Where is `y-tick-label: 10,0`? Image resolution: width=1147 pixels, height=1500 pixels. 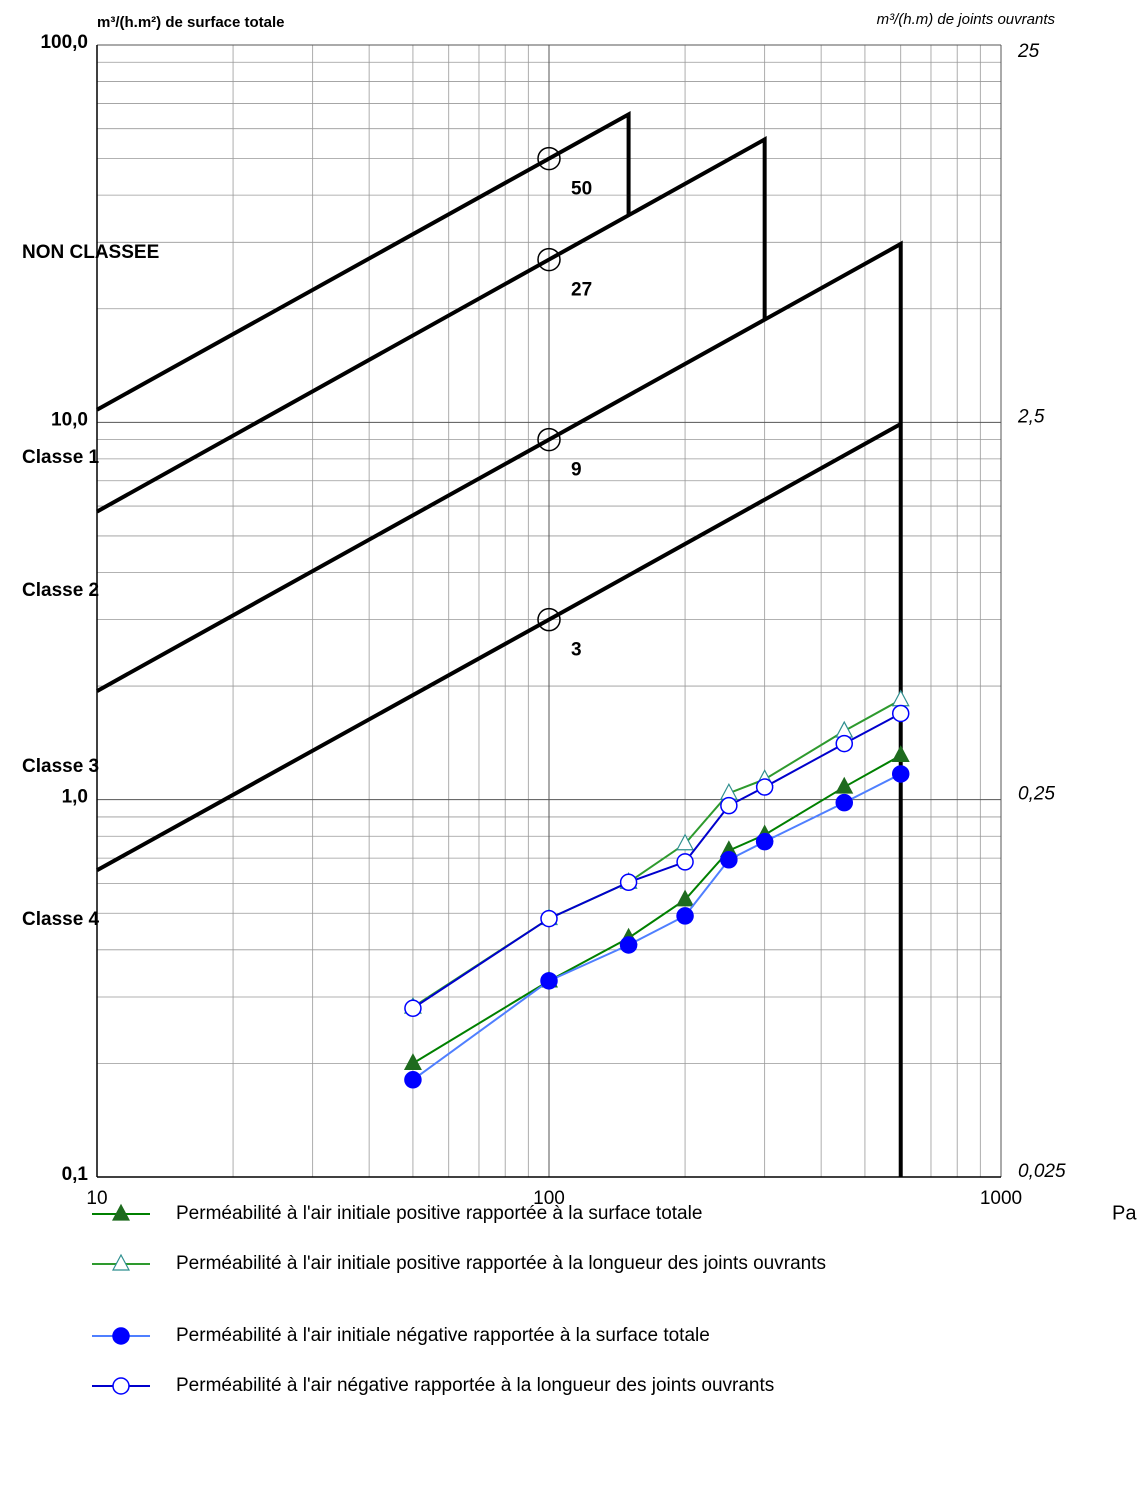 y-tick-label: 10,0 is located at coordinates (69, 419).